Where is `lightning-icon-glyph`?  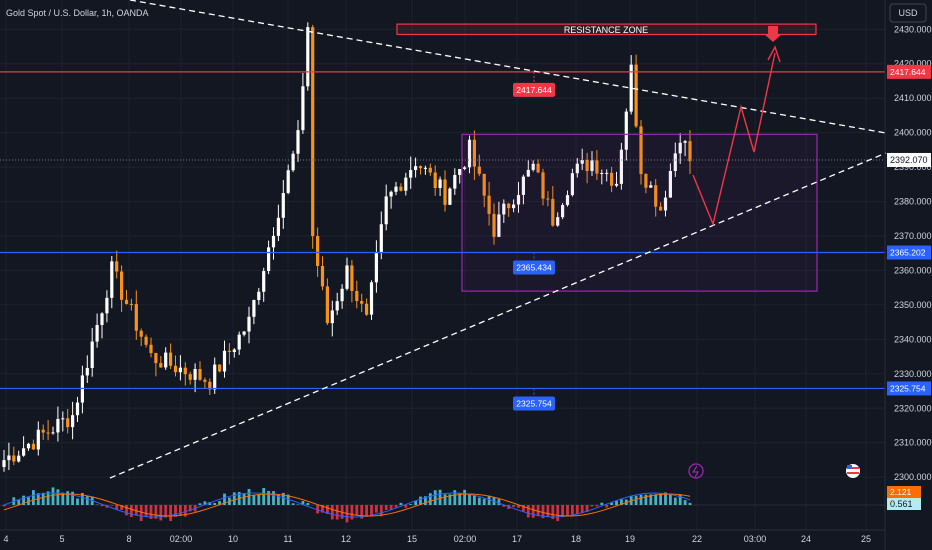
lightning-icon-glyph is located at coordinates (695, 471).